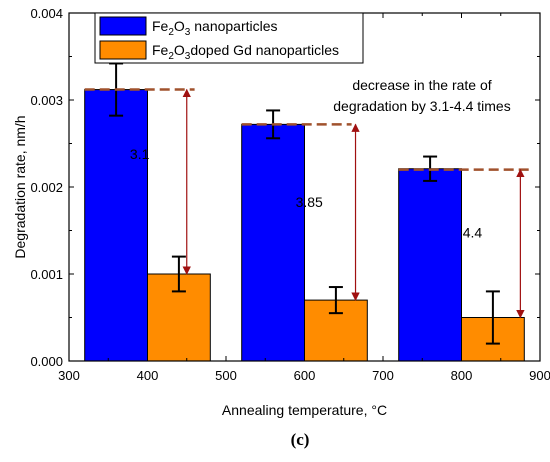  I want to click on x-tick-label-5: 800, so click(462, 375).